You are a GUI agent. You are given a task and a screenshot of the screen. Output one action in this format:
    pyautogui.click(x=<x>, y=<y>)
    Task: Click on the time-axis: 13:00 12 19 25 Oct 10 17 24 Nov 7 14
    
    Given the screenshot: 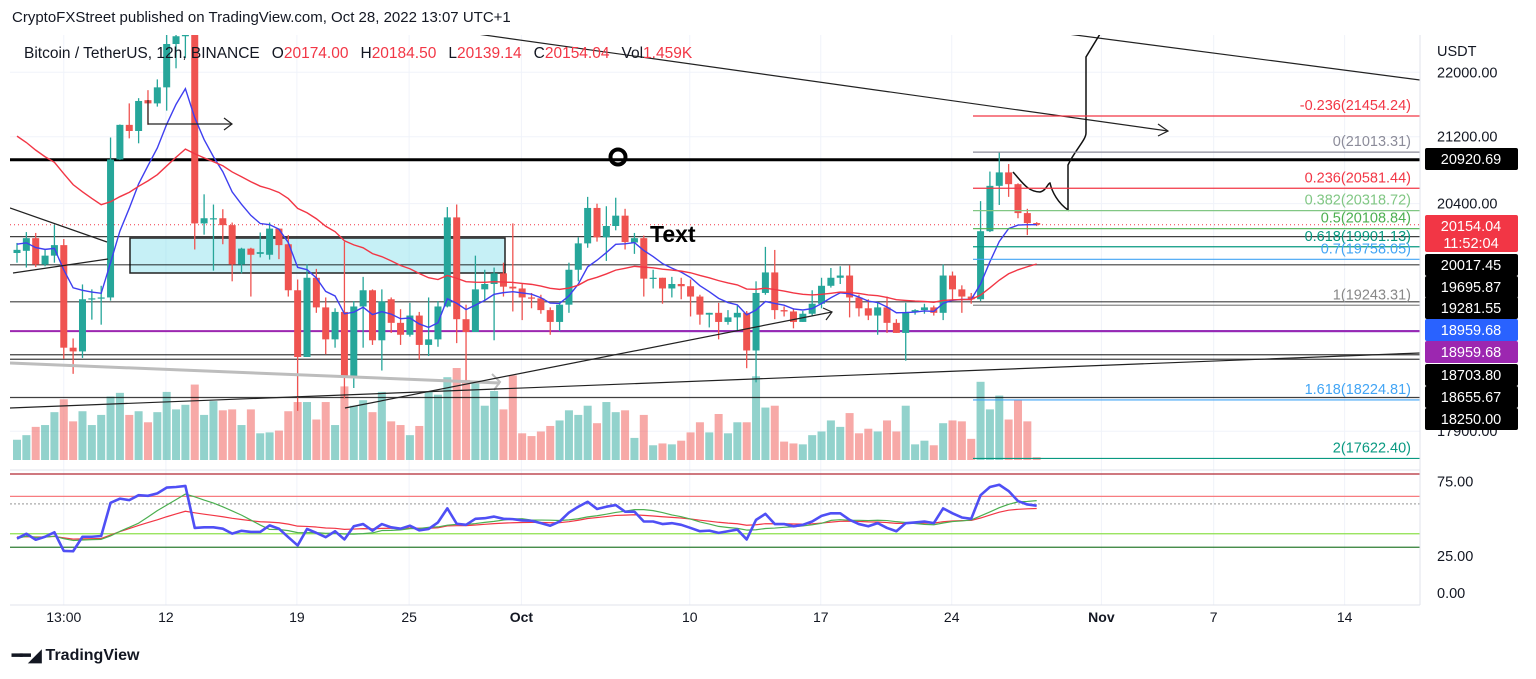 What is the action you would take?
    pyautogui.click(x=699, y=617)
    